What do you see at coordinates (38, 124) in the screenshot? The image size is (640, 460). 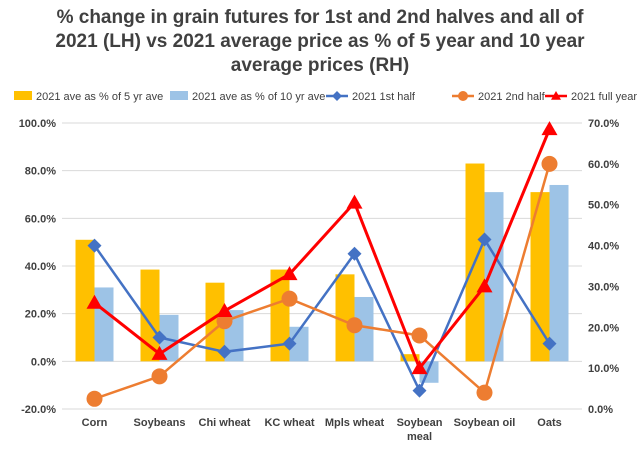 I see `left-tick-label: 100.0%` at bounding box center [38, 124].